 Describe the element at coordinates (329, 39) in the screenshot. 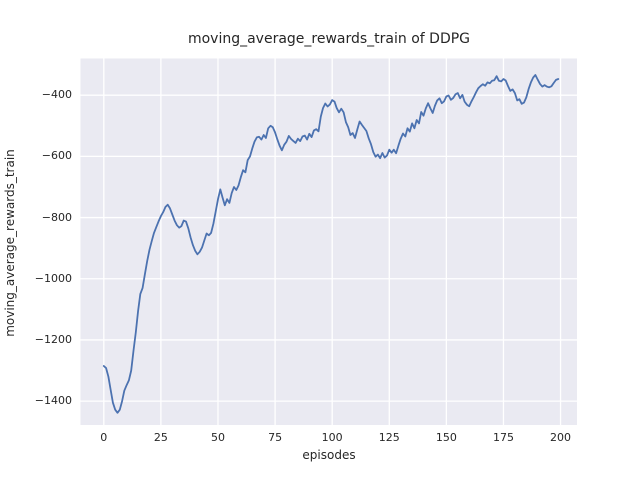

I see `chart-title: moving_average_rewards_train of DDPG` at that location.